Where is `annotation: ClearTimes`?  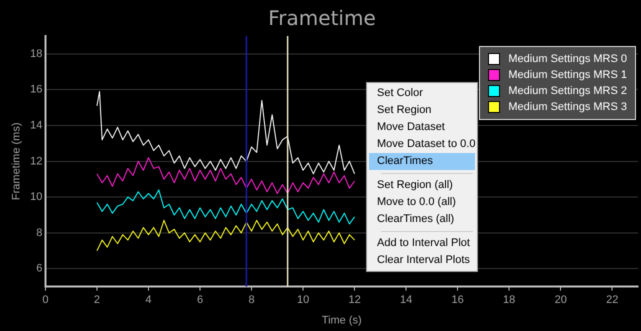 annotation: ClearTimes is located at coordinates (422, 161).